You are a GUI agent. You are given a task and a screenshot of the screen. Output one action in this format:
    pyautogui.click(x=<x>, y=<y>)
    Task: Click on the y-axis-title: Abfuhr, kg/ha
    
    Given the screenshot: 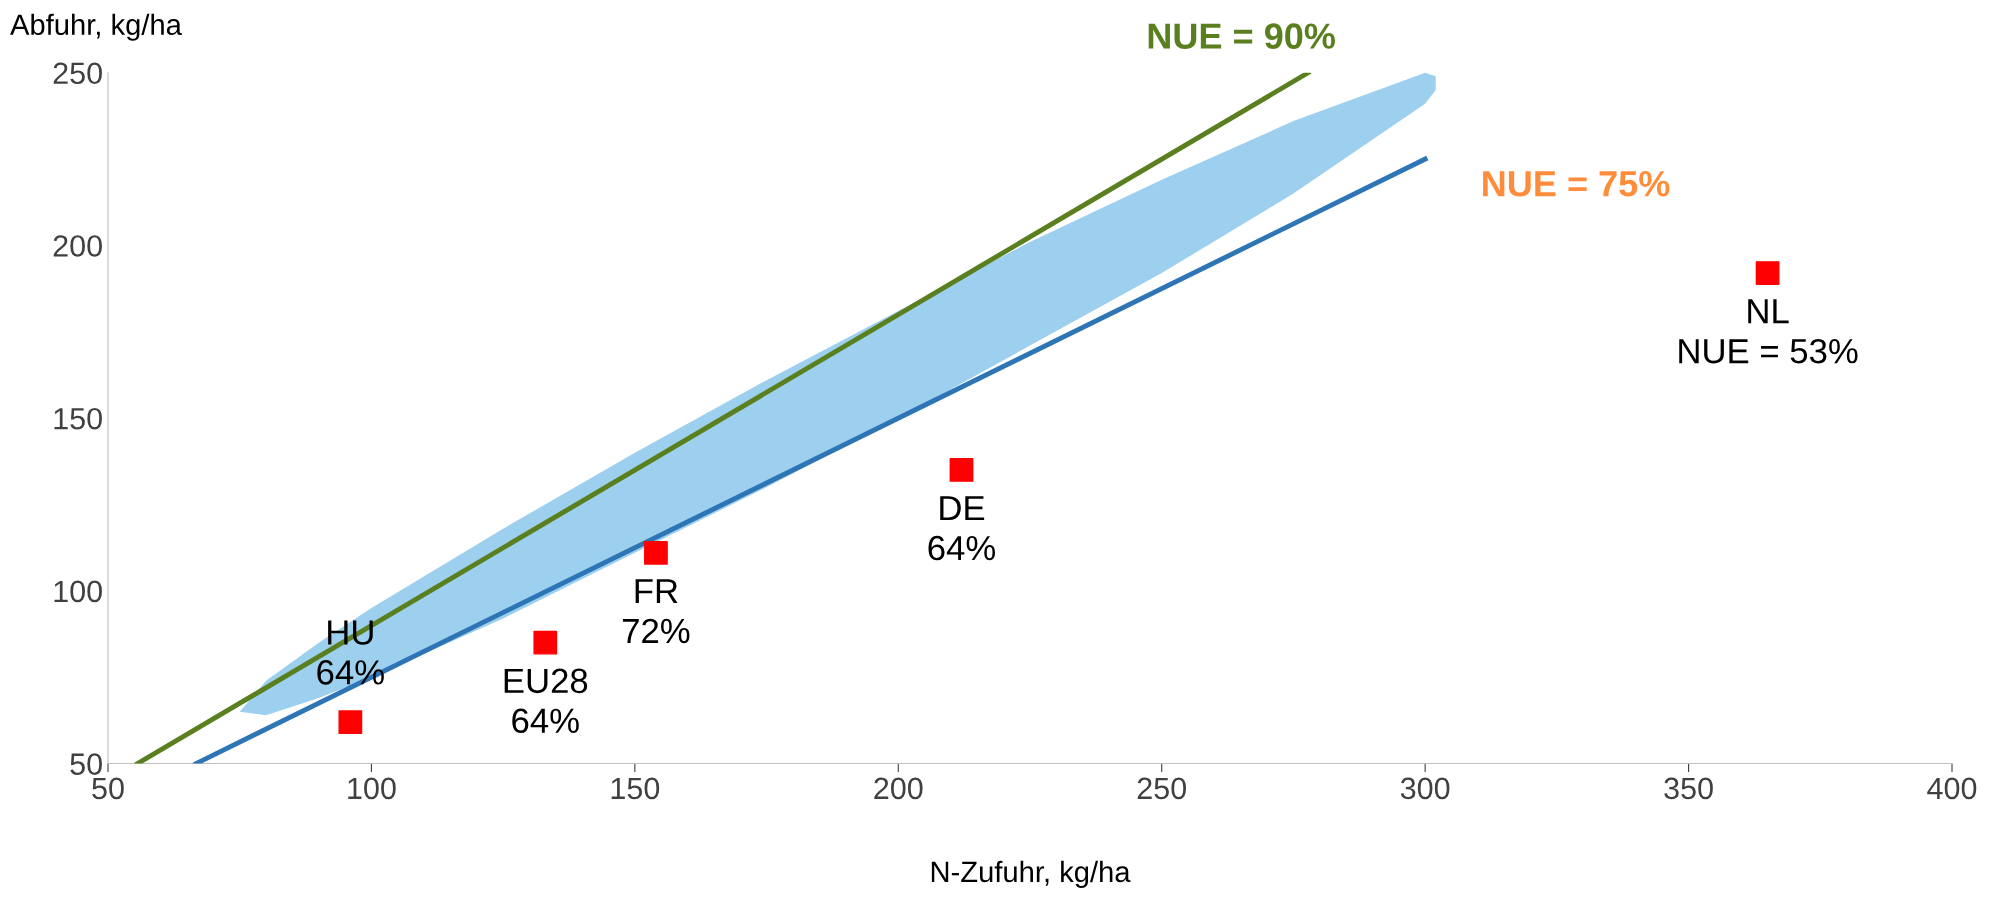 What is the action you would take?
    pyautogui.click(x=96, y=27)
    